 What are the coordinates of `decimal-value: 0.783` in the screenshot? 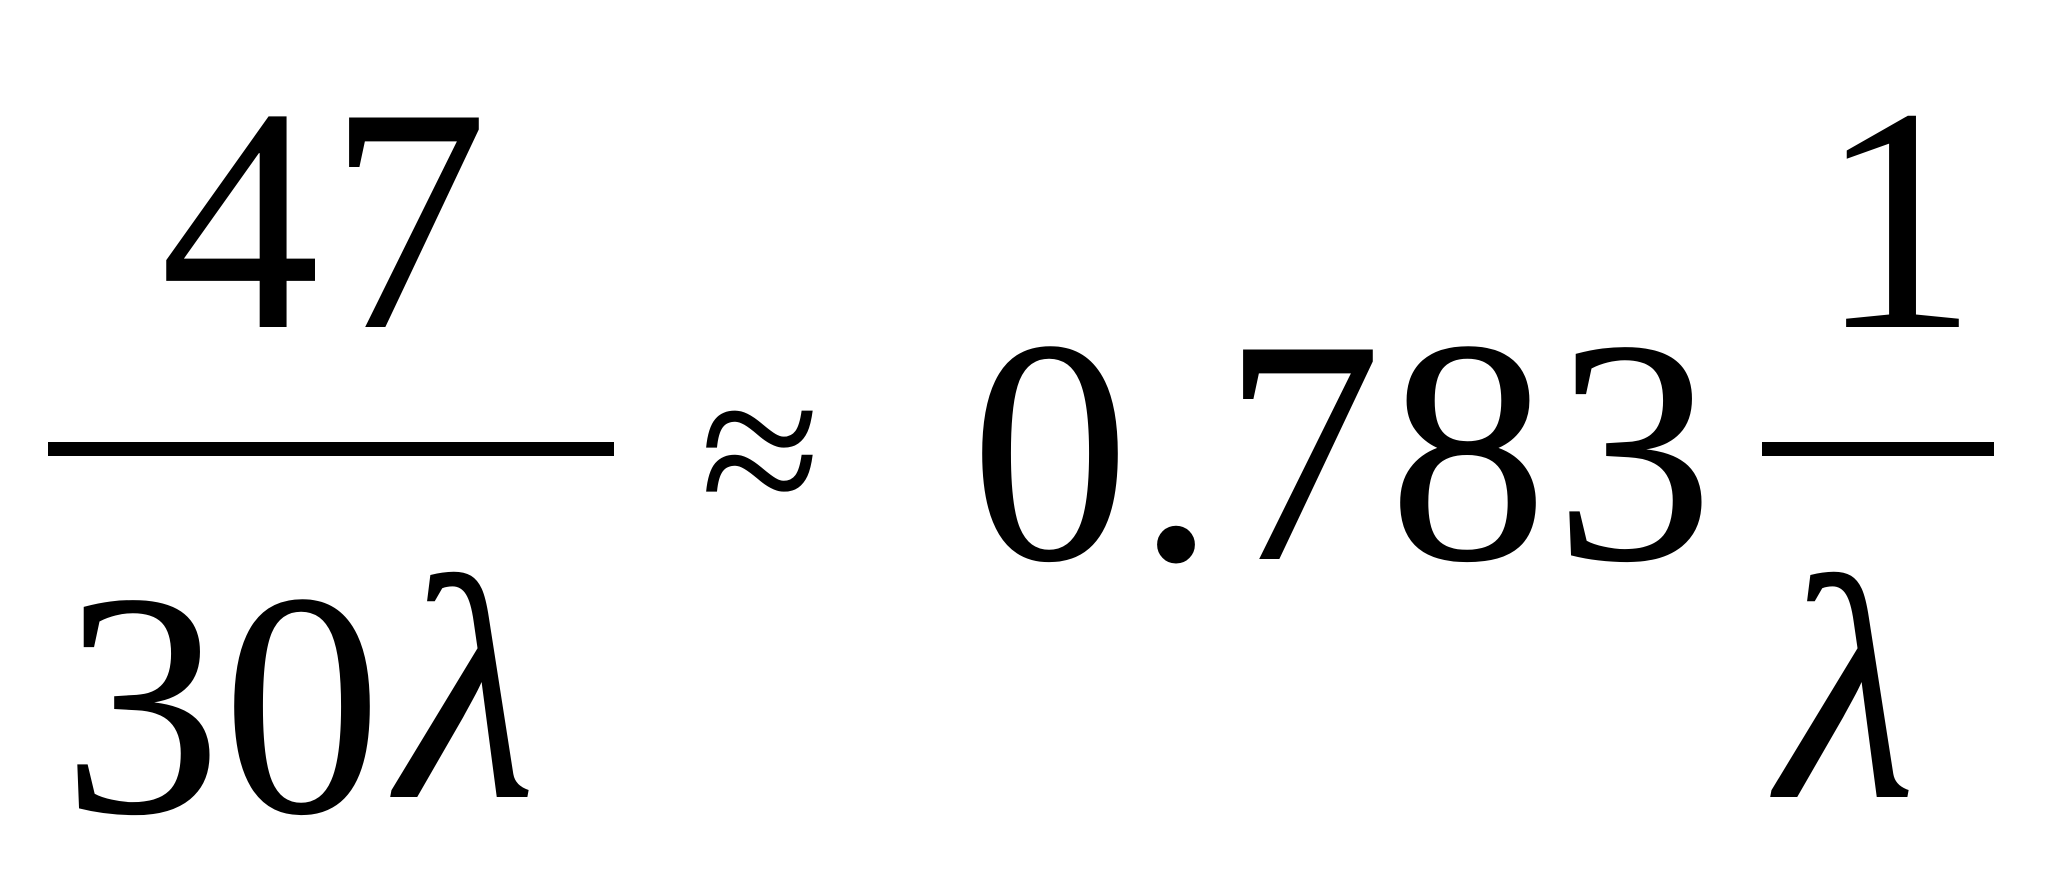 It's located at (1345, 452).